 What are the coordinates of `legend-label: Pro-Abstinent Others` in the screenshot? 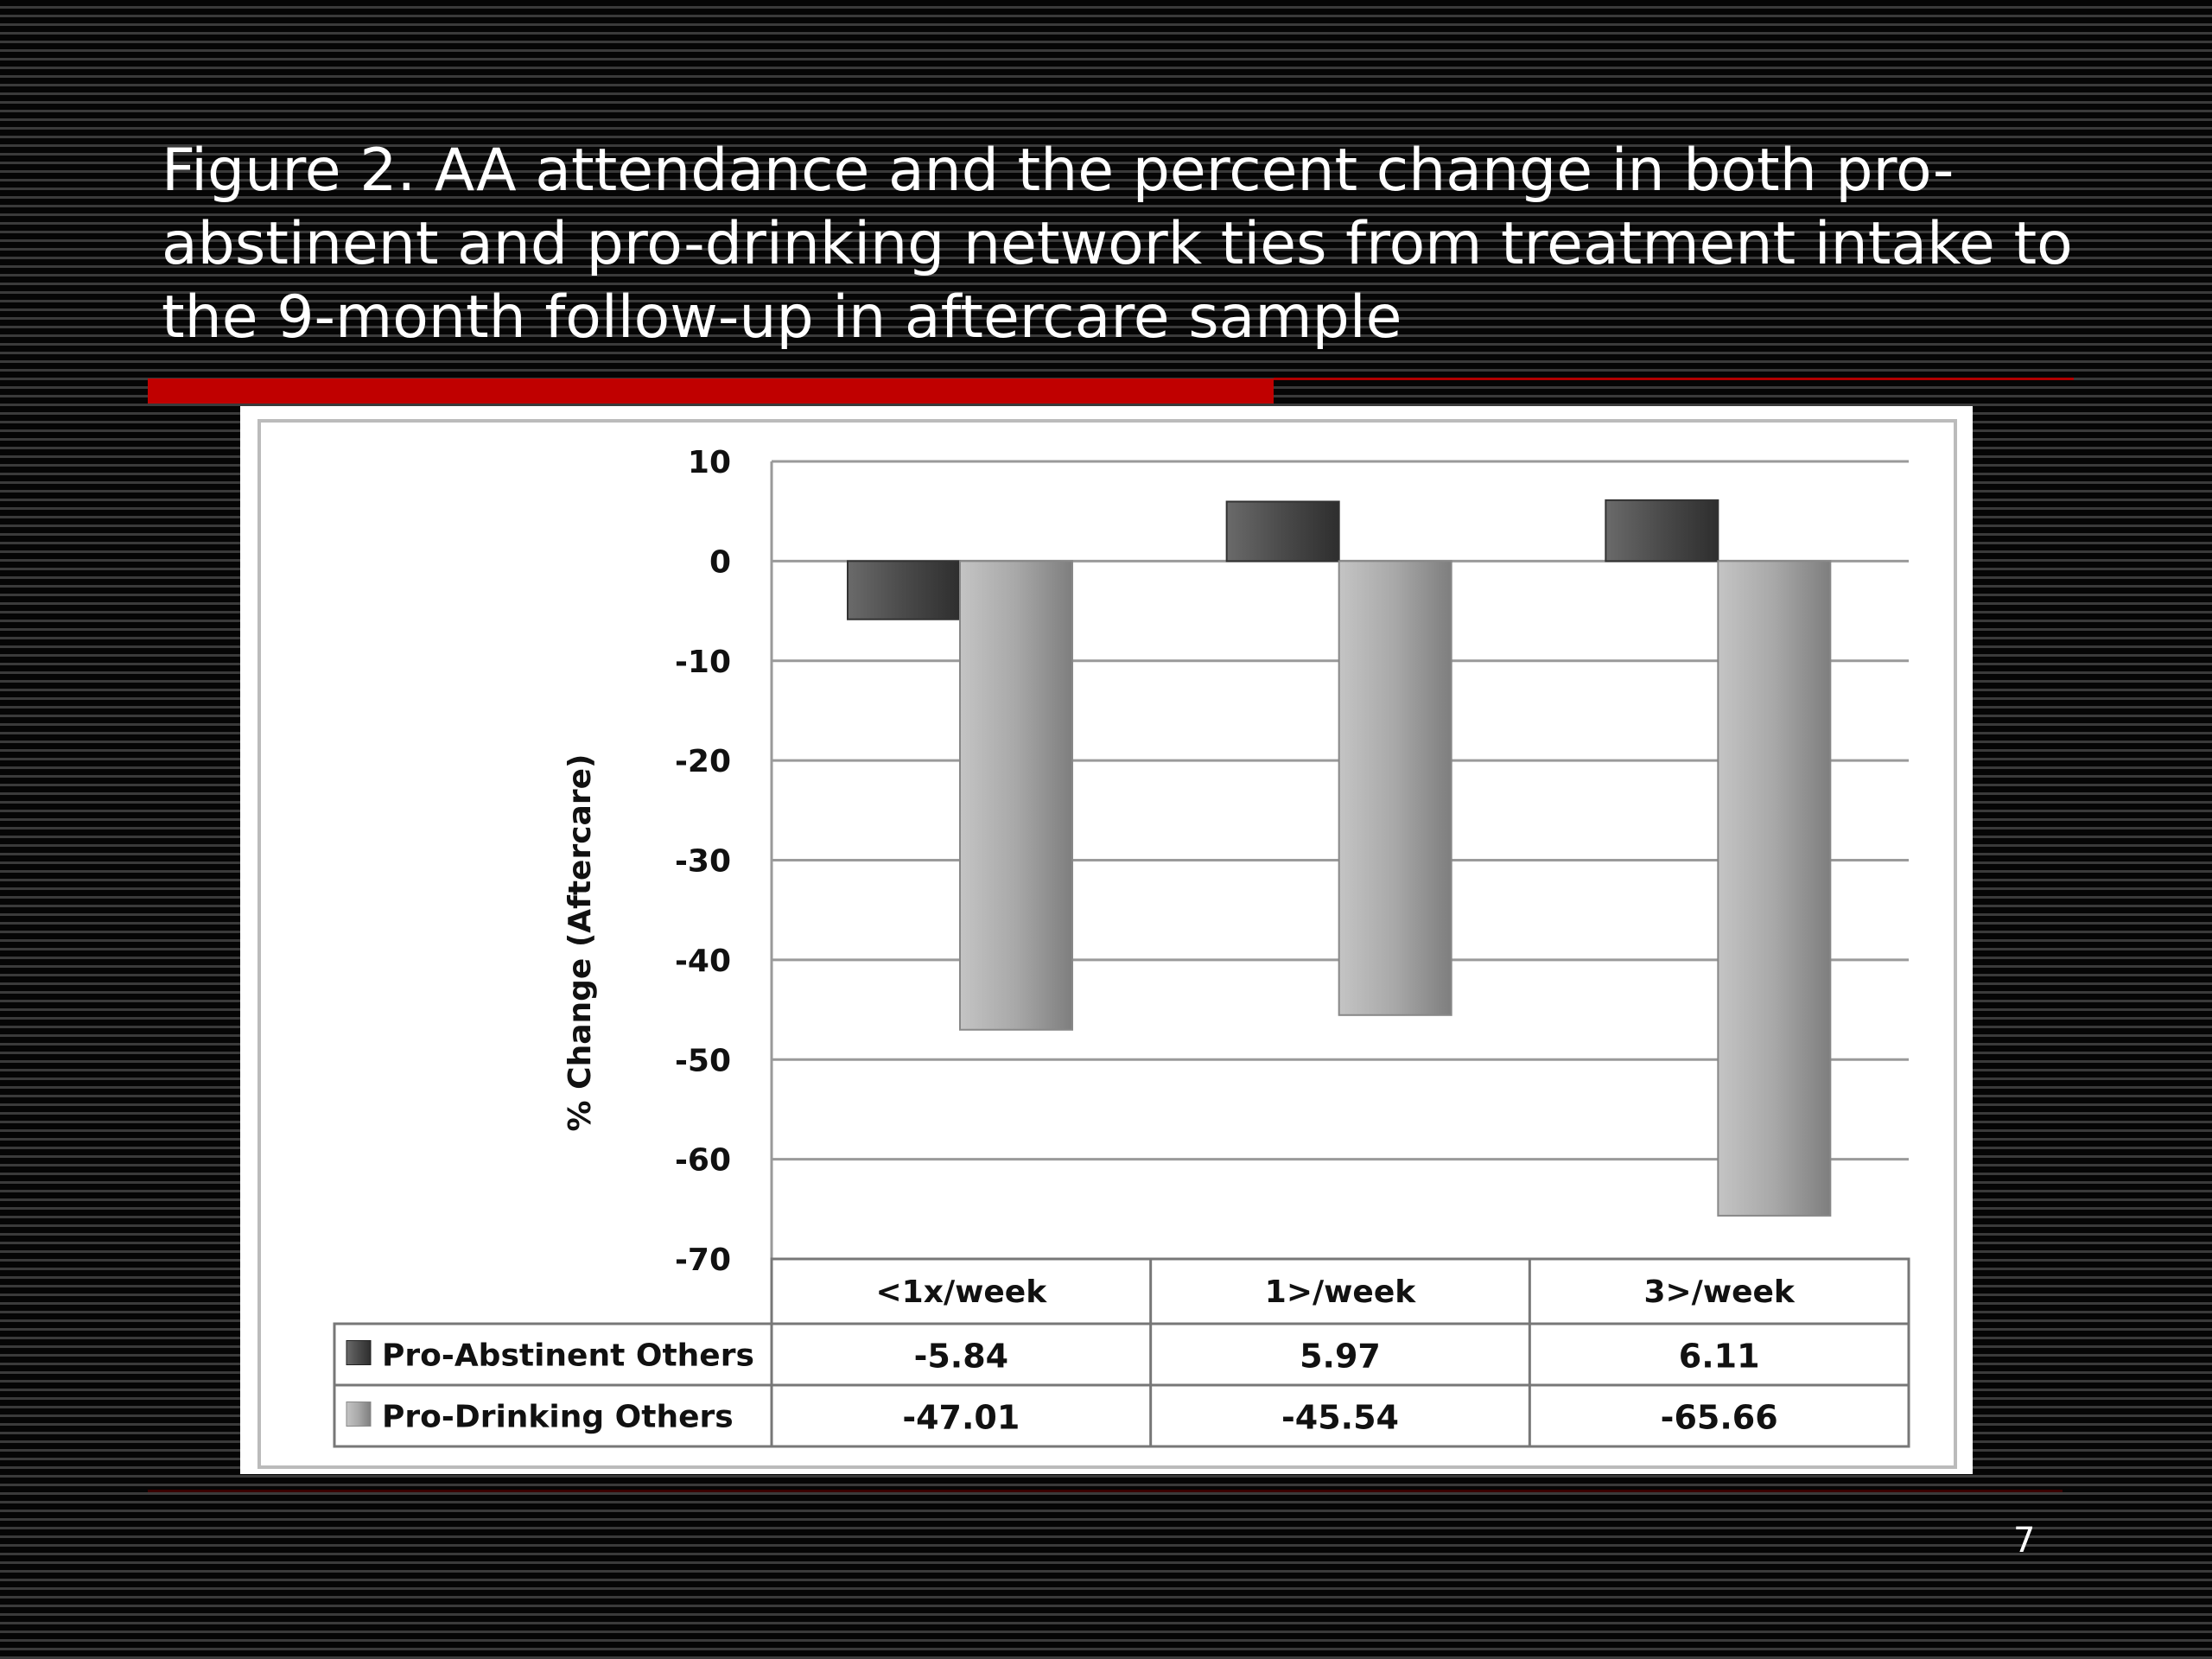 It's located at (568, 1356).